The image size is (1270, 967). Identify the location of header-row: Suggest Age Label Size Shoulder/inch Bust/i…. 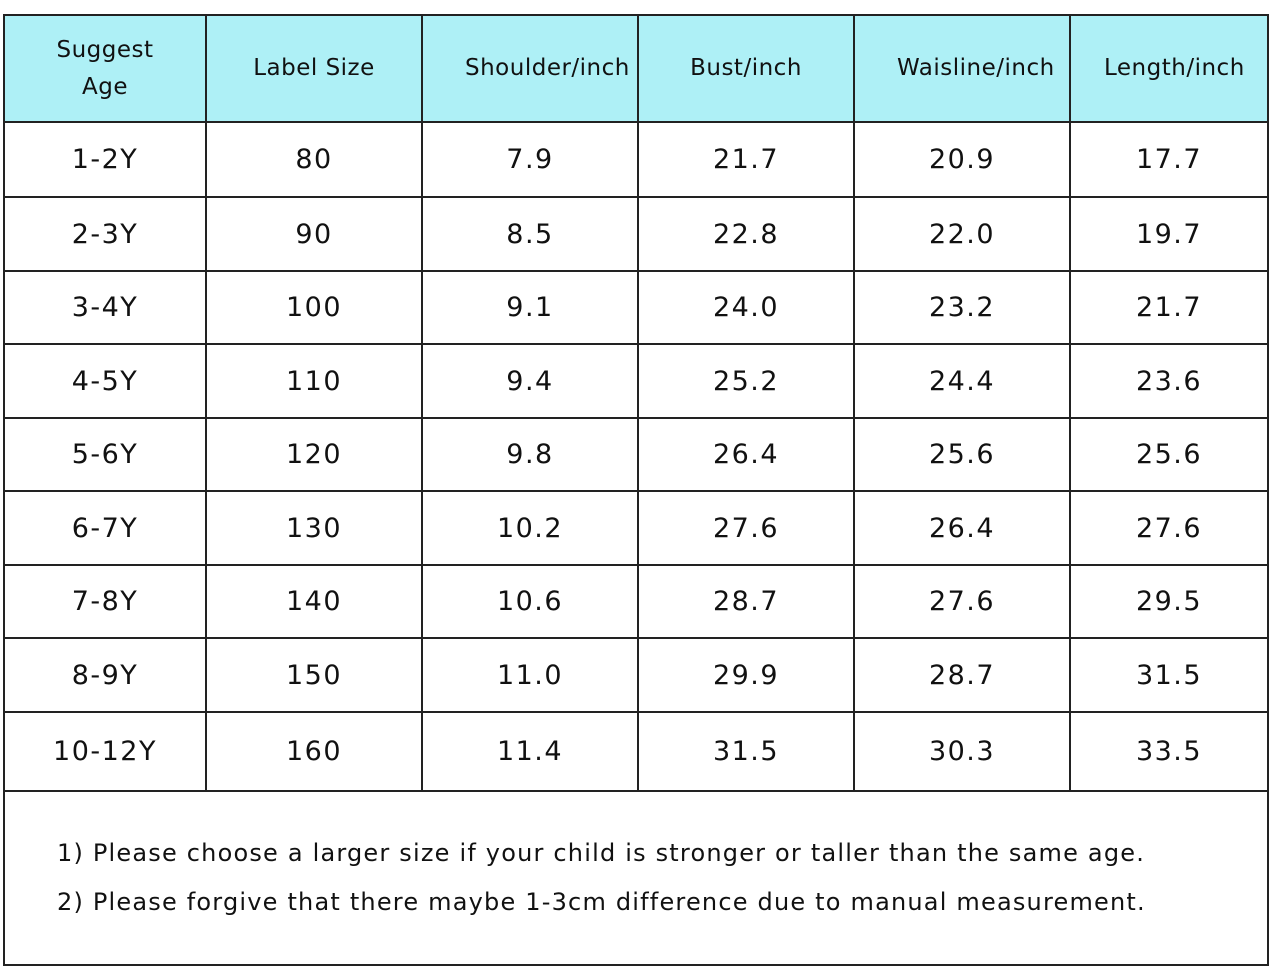
(636, 68).